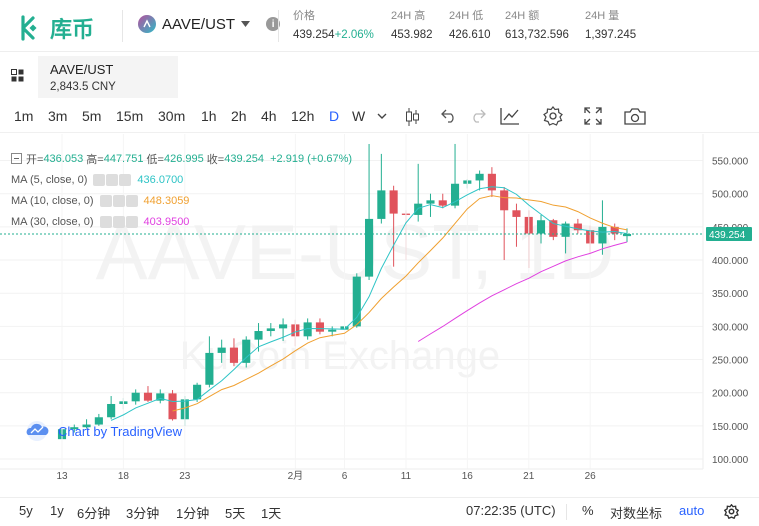 This screenshot has height=526, width=759. I want to click on interval-30m: 30m, so click(172, 116).